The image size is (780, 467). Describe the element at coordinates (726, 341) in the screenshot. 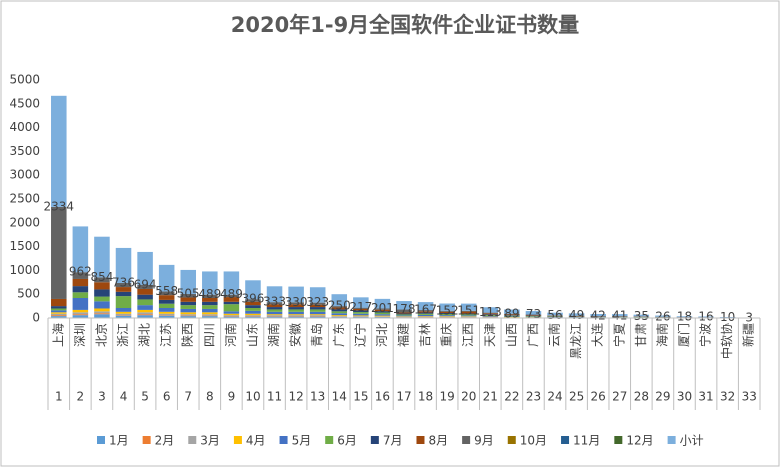

I see `x-tick-label: 中软协` at that location.